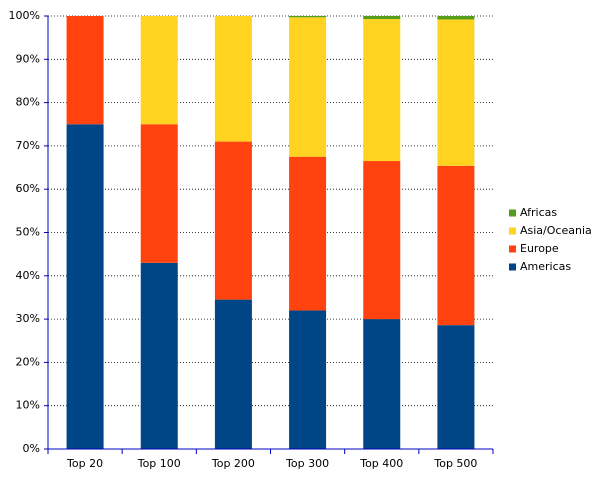 This screenshot has width=605, height=484. Describe the element at coordinates (28, 145) in the screenshot. I see `y-tick-label: 70%` at that location.